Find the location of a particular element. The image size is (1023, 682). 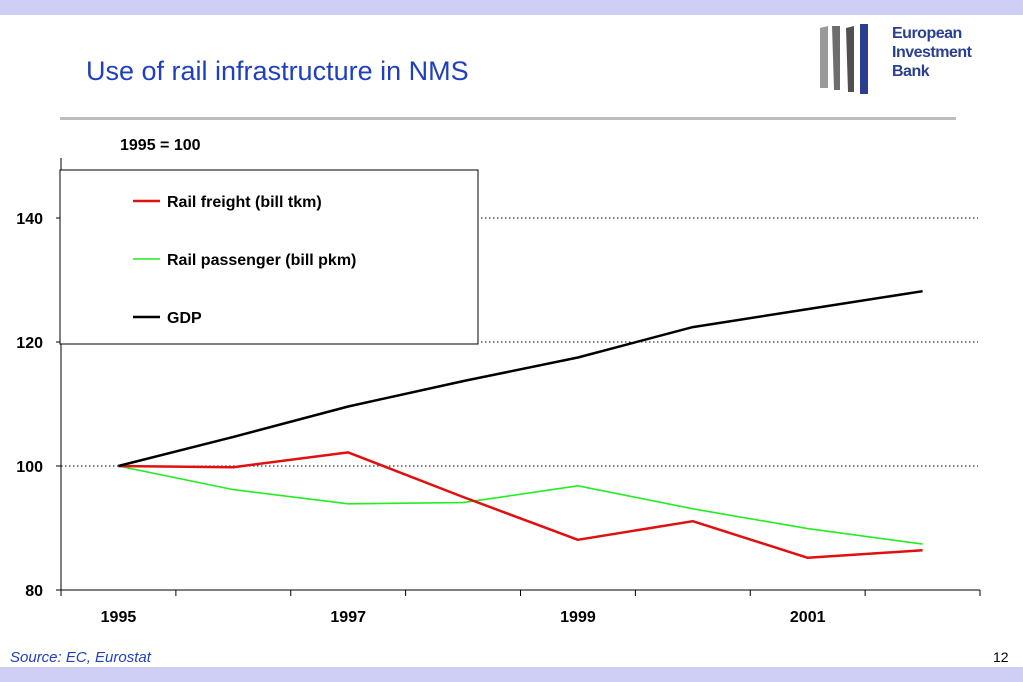

eib-logo-mark is located at coordinates (844, 59).